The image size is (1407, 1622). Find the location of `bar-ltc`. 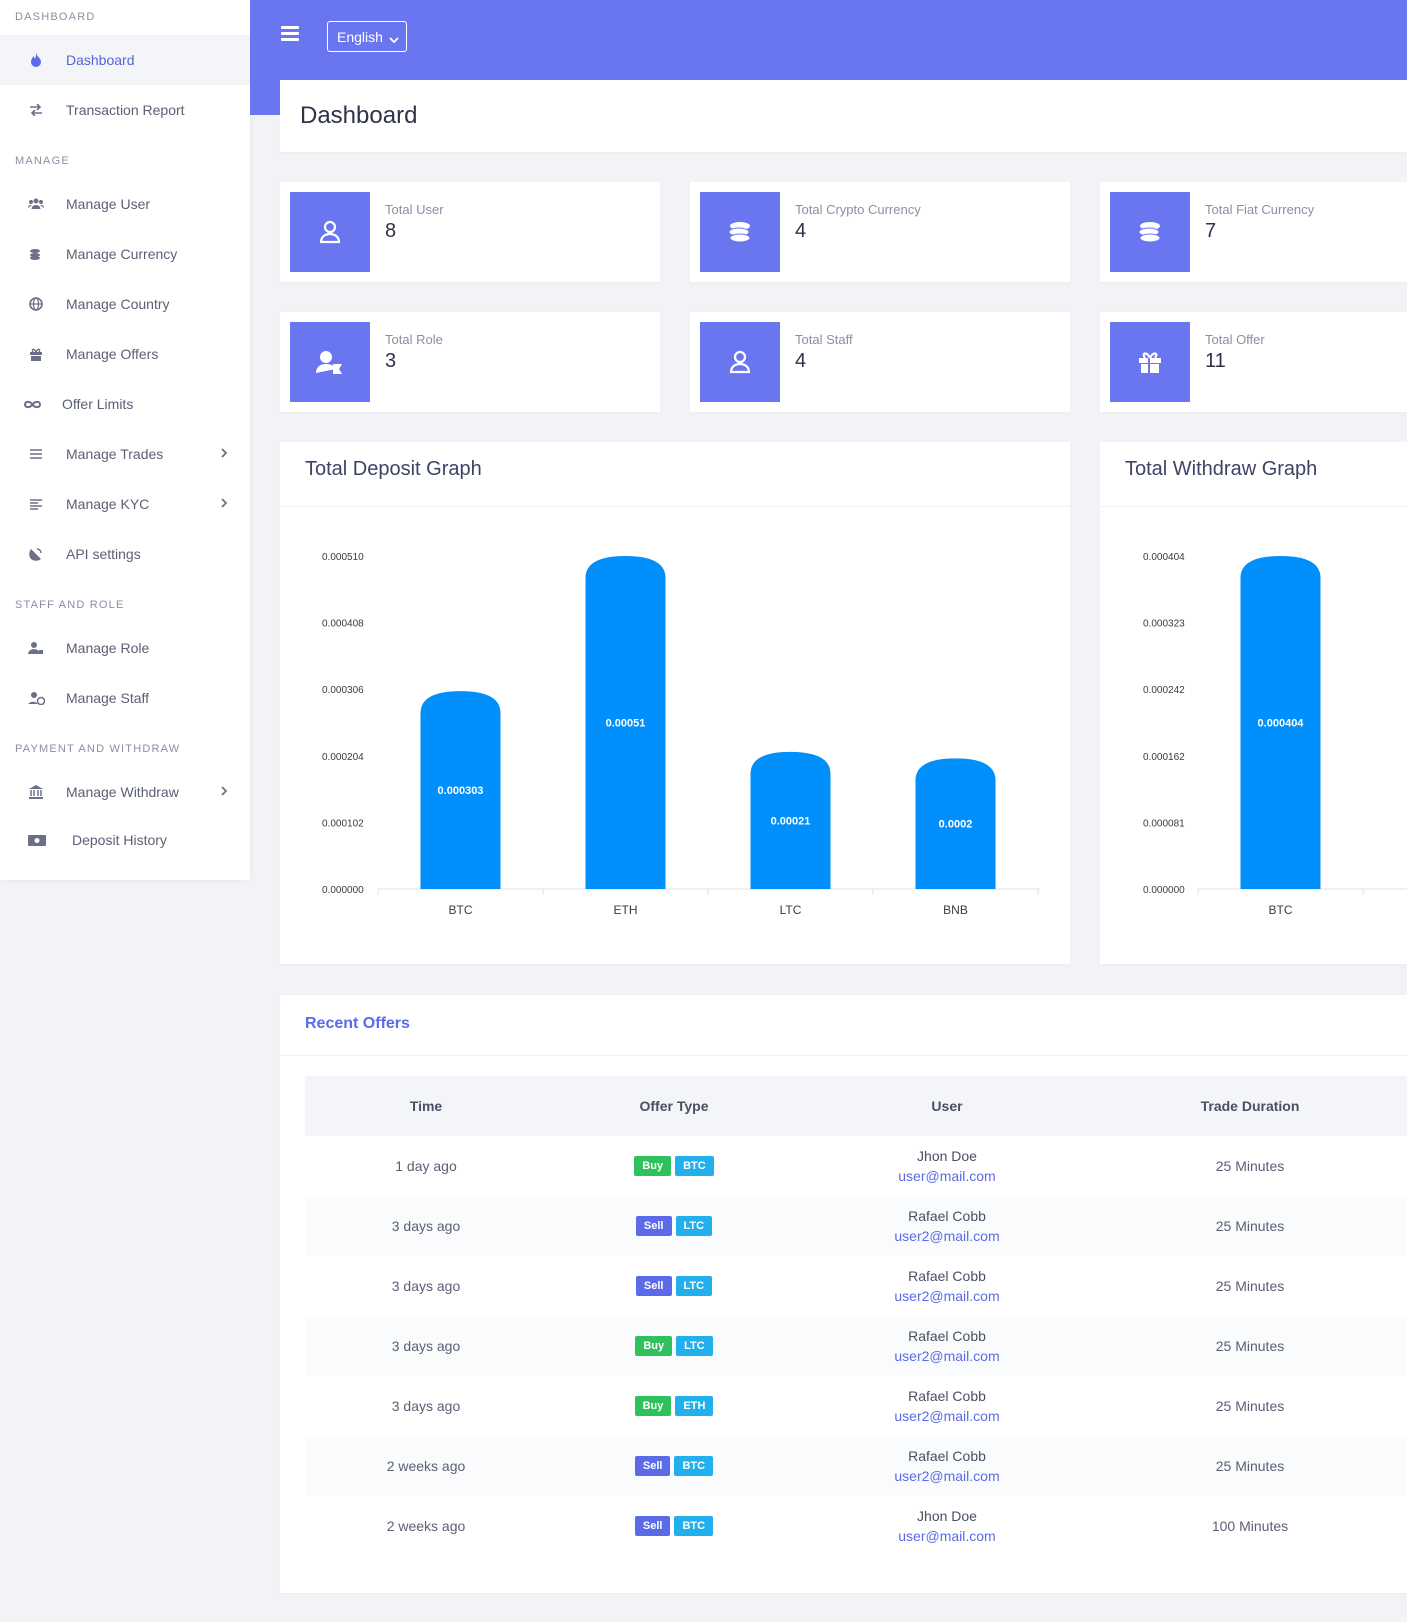

bar-ltc is located at coordinates (790, 820).